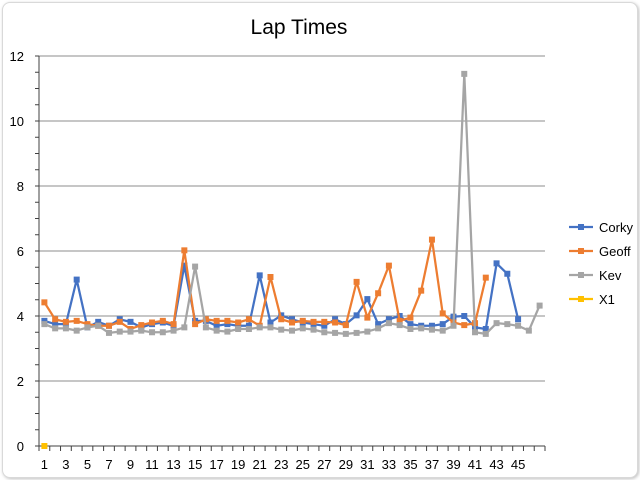 Image resolution: width=640 pixels, height=480 pixels. I want to click on chart-title: Lap Times, so click(299, 27).